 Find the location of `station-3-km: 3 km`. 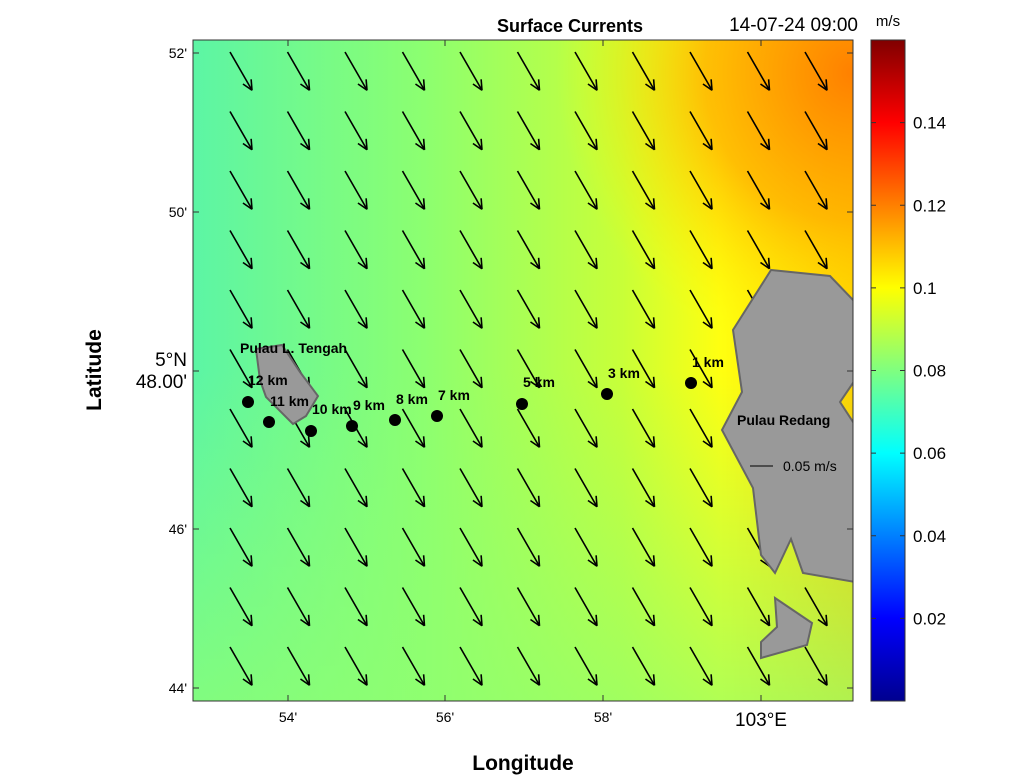

station-3-km: 3 km is located at coordinates (620, 382).